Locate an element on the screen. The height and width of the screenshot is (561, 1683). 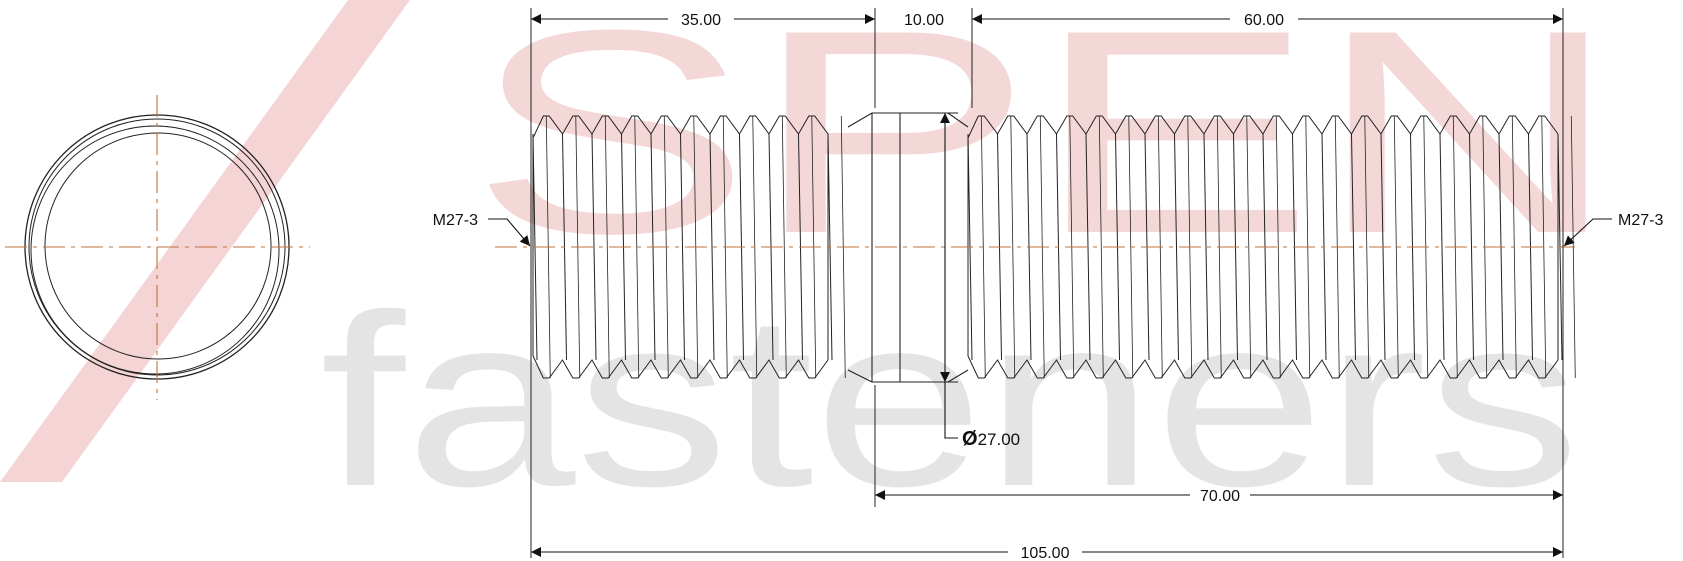
end-view is located at coordinates (157, 247).